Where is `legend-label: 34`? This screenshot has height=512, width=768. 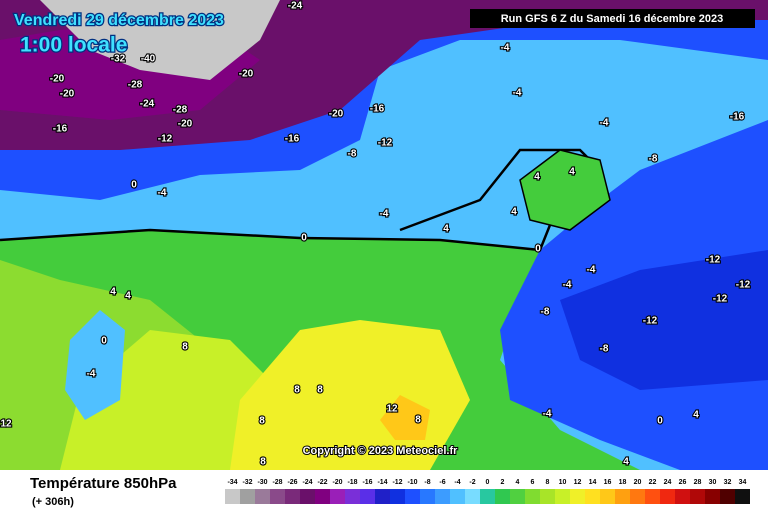 legend-label: 34 is located at coordinates (743, 482).